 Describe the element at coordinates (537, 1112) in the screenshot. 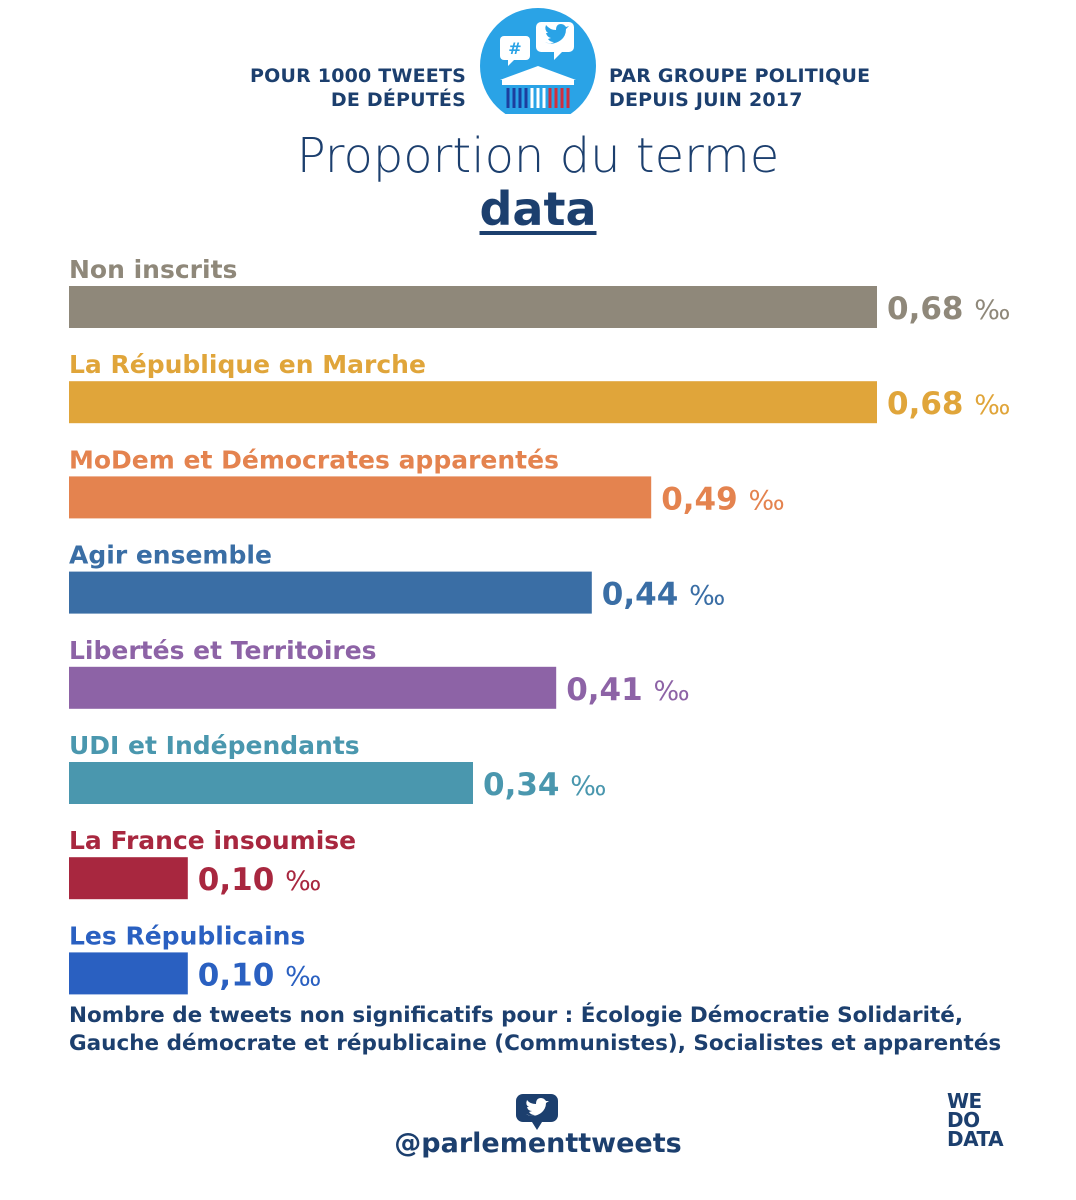

I see `twitter-bubble-icon` at that location.